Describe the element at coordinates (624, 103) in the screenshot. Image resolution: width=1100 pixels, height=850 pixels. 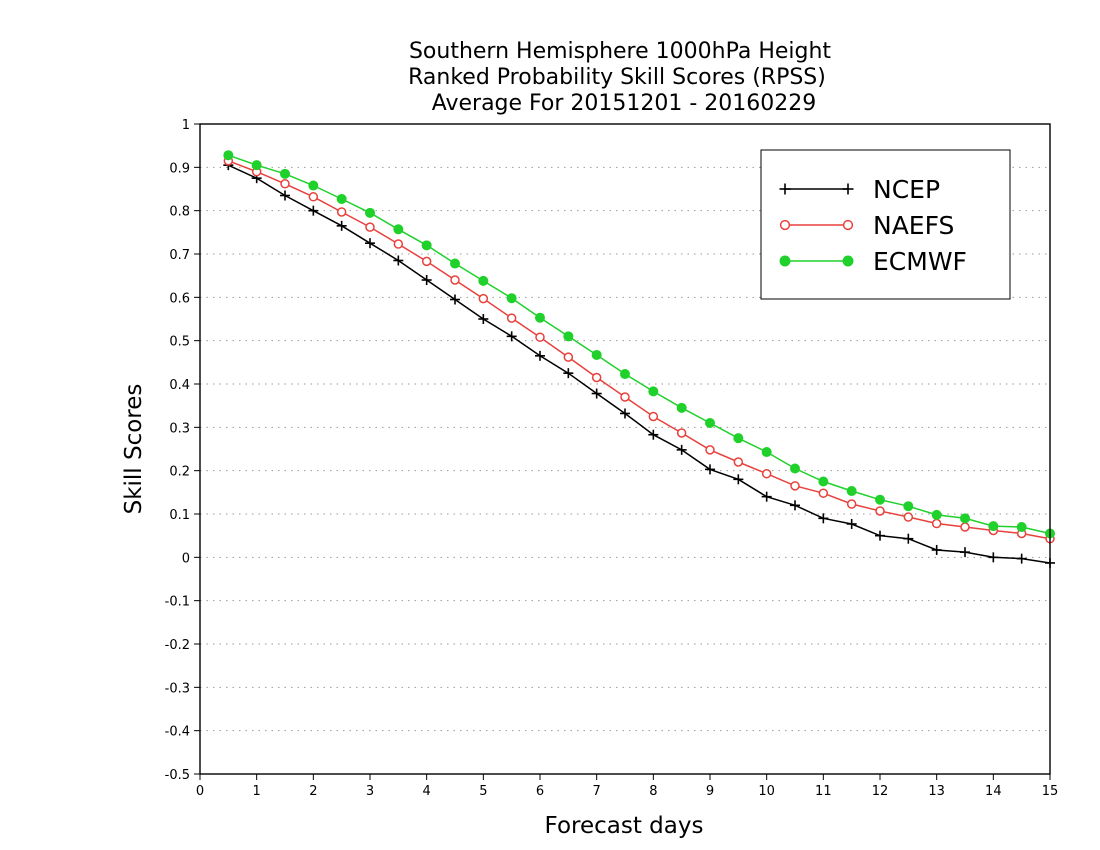
I see `title-line-3: Average For 20151201 - 20160229` at that location.